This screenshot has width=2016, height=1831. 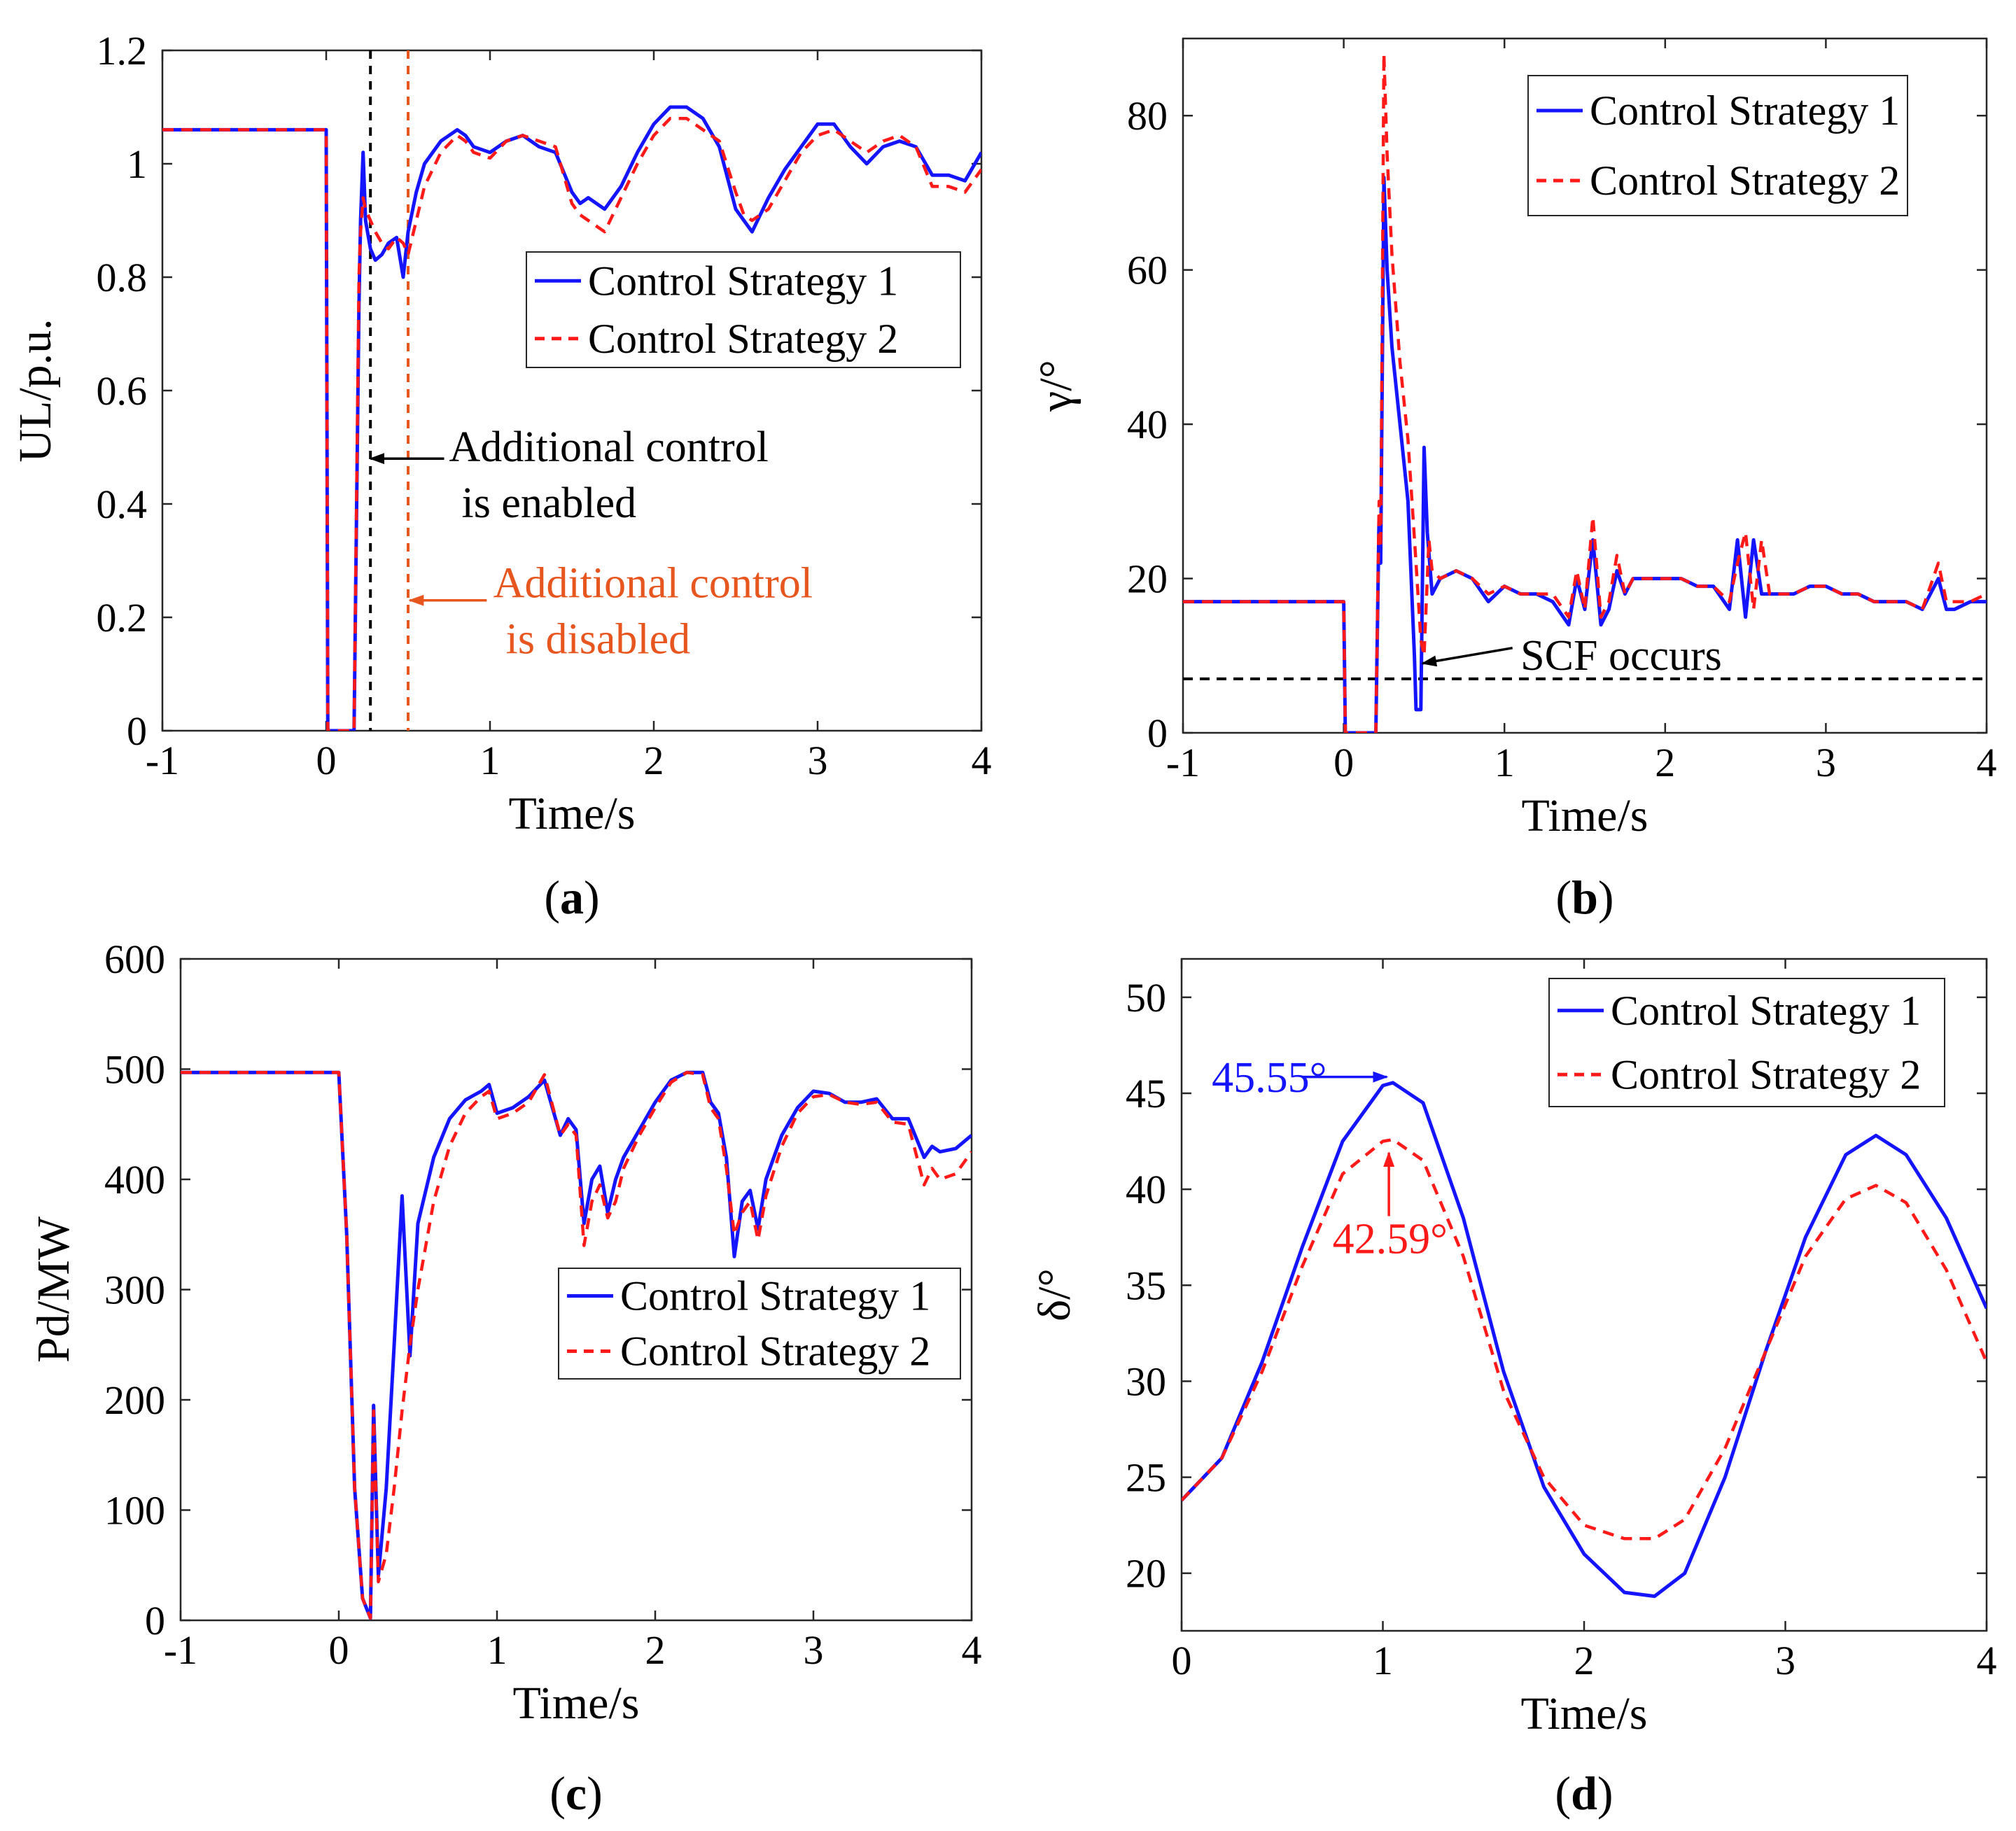 I want to click on panel-letter: a, so click(x=572, y=897).